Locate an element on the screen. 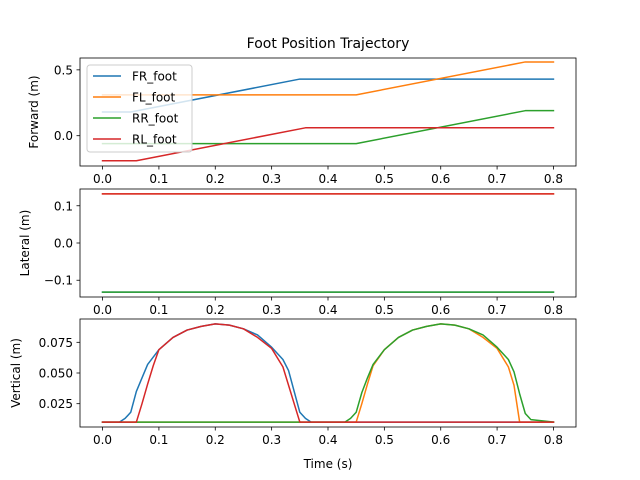 Image resolution: width=640 pixels, height=480 pixels. legend-box is located at coordinates (139, 108).